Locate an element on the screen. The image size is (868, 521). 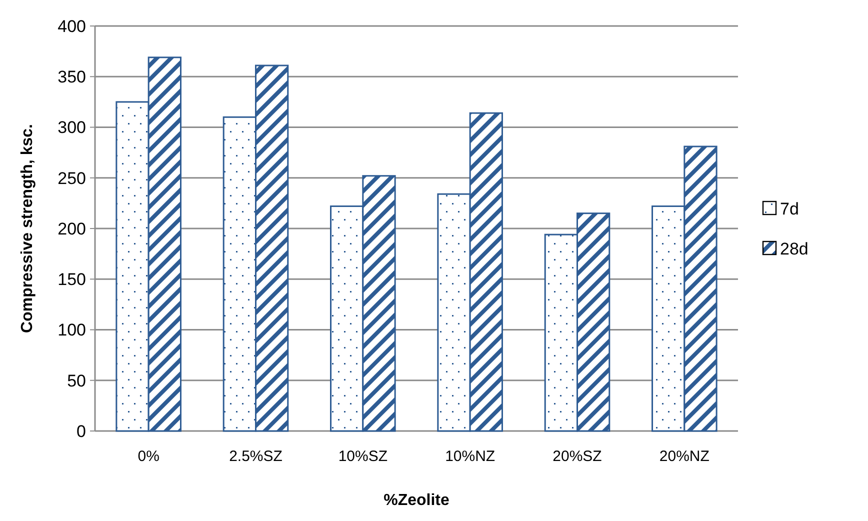
y-tick-label: 200 is located at coordinates (72, 228).